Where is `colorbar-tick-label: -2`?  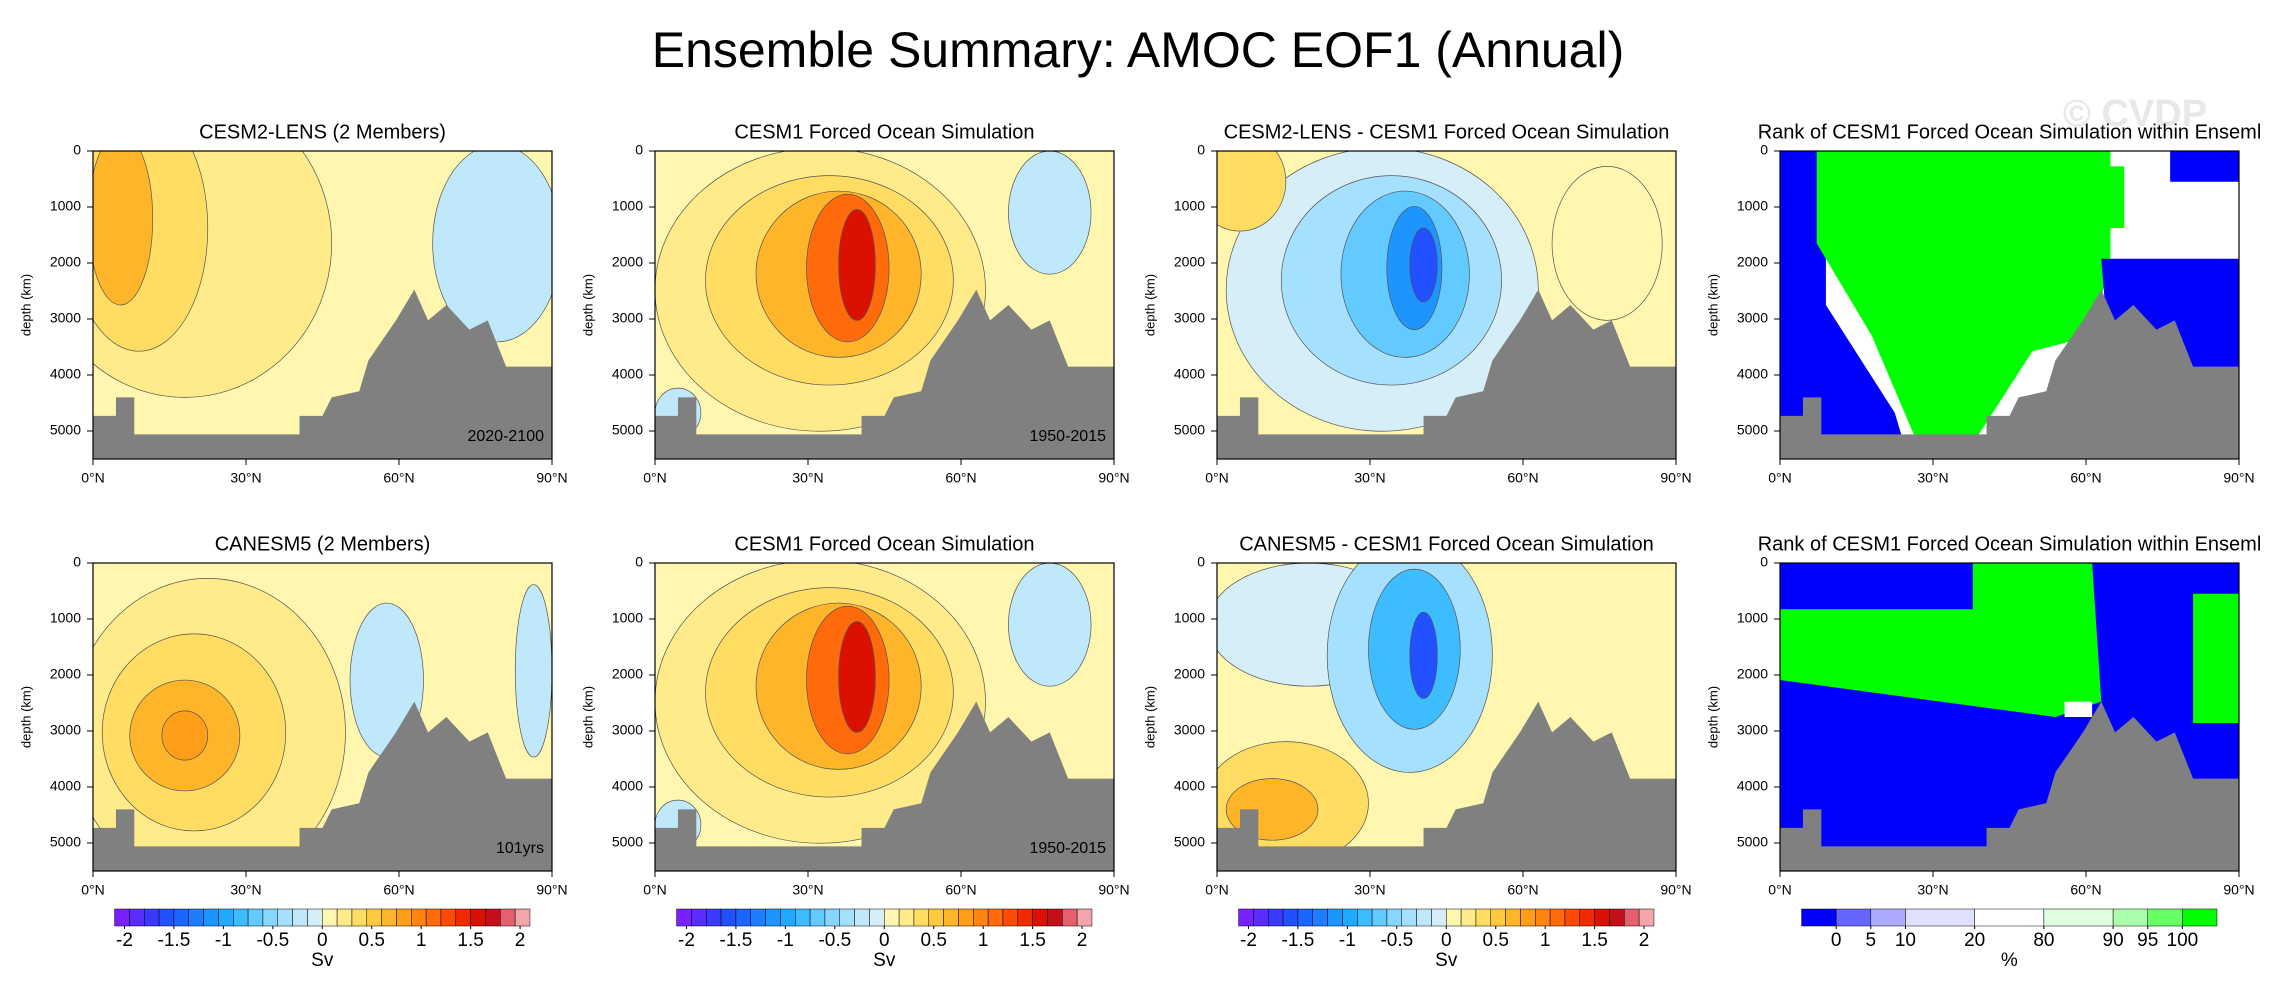 colorbar-tick-label: -2 is located at coordinates (124, 940).